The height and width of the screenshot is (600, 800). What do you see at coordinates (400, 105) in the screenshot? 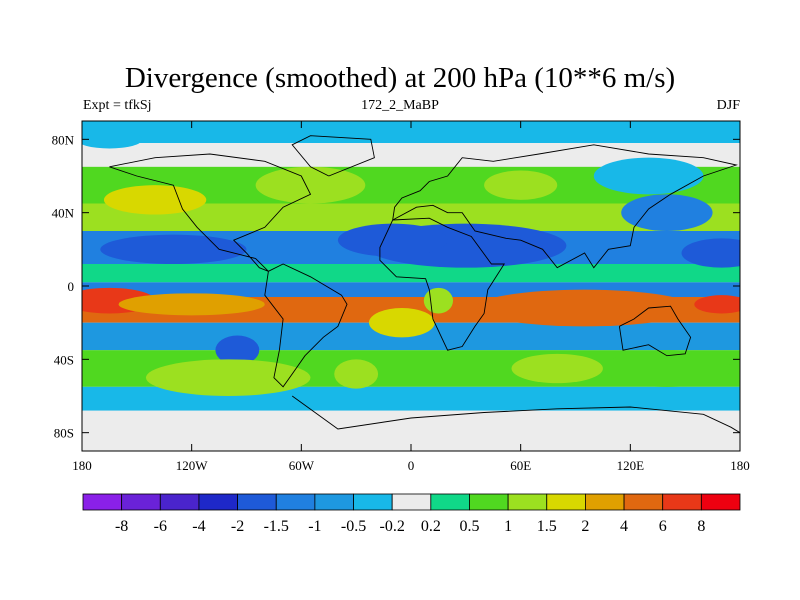
I see `run-label: 172_2_MaBP` at bounding box center [400, 105].